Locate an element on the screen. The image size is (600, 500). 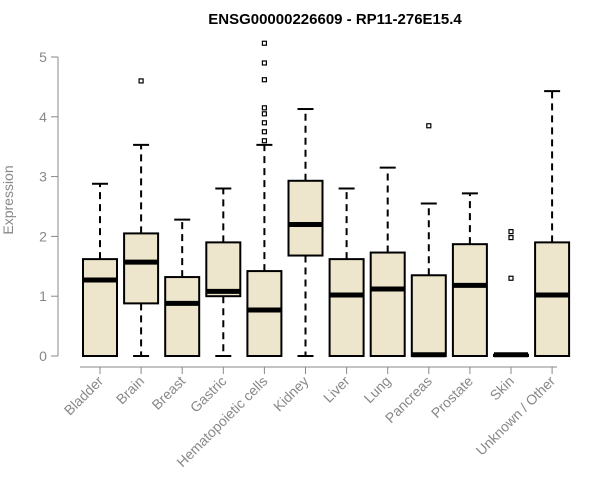
box-prostate is located at coordinates (469, 274).